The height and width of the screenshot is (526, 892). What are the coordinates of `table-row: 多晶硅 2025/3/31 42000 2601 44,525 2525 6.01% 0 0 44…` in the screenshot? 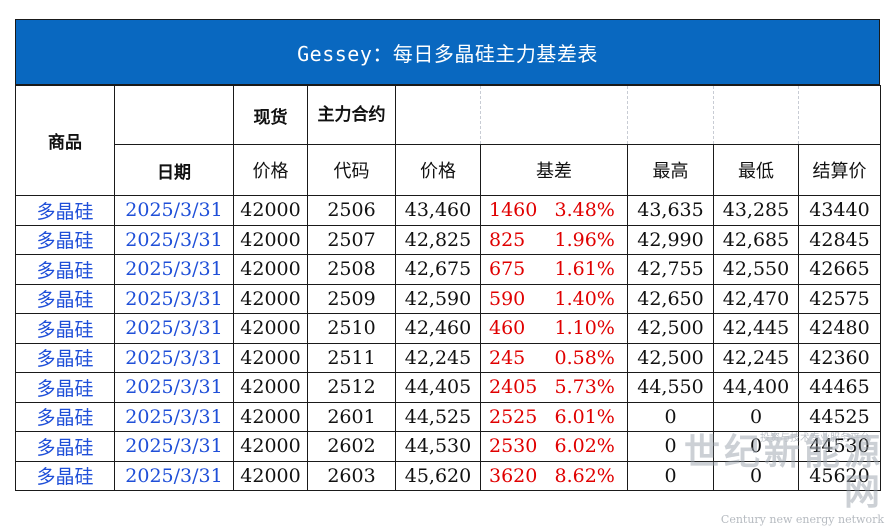 It's located at (448, 416).